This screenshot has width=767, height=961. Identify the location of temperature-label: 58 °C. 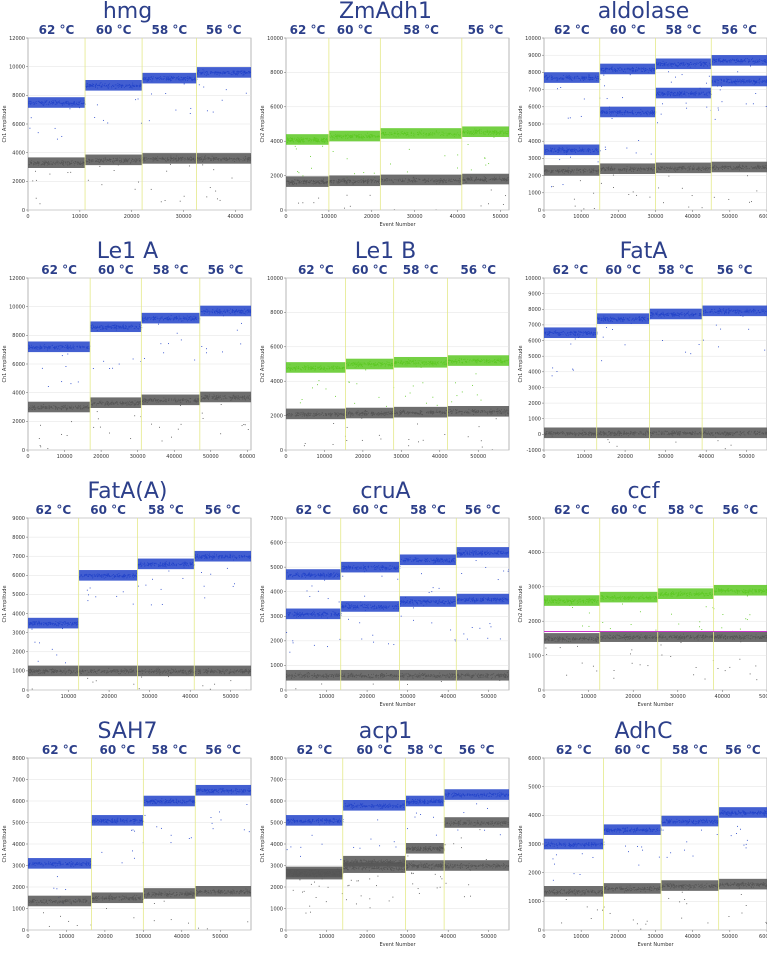
(421, 30).